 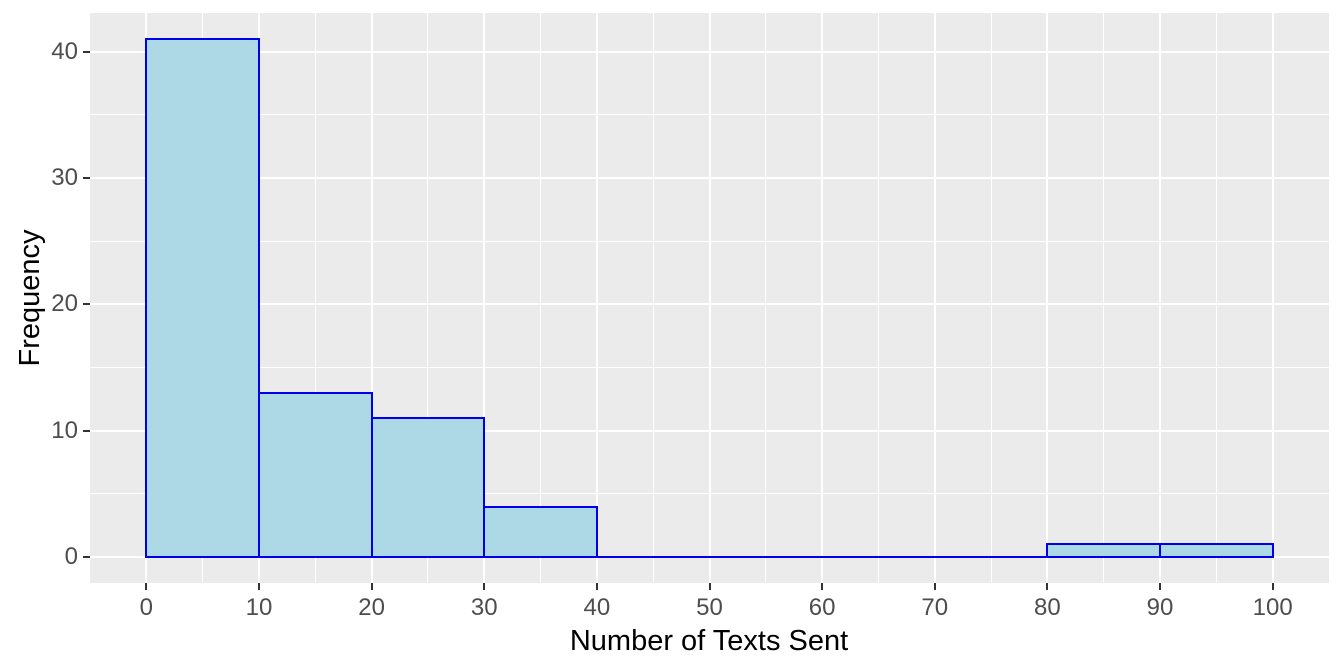 What do you see at coordinates (146, 607) in the screenshot?
I see `x-tick-label: 0` at bounding box center [146, 607].